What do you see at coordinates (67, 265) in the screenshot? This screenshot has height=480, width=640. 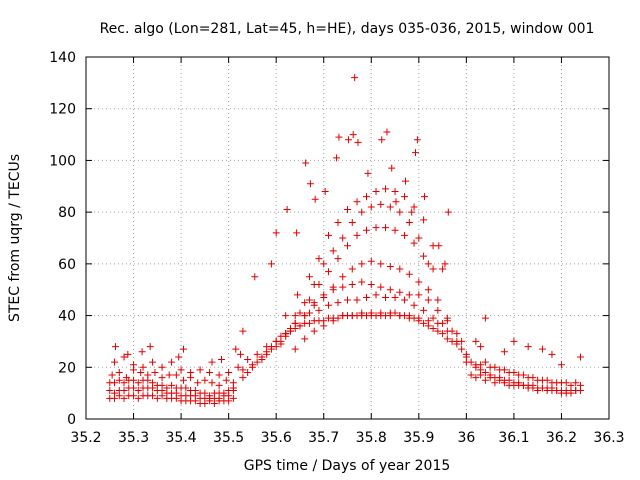 I see `y-tick-label: 60` at bounding box center [67, 265].